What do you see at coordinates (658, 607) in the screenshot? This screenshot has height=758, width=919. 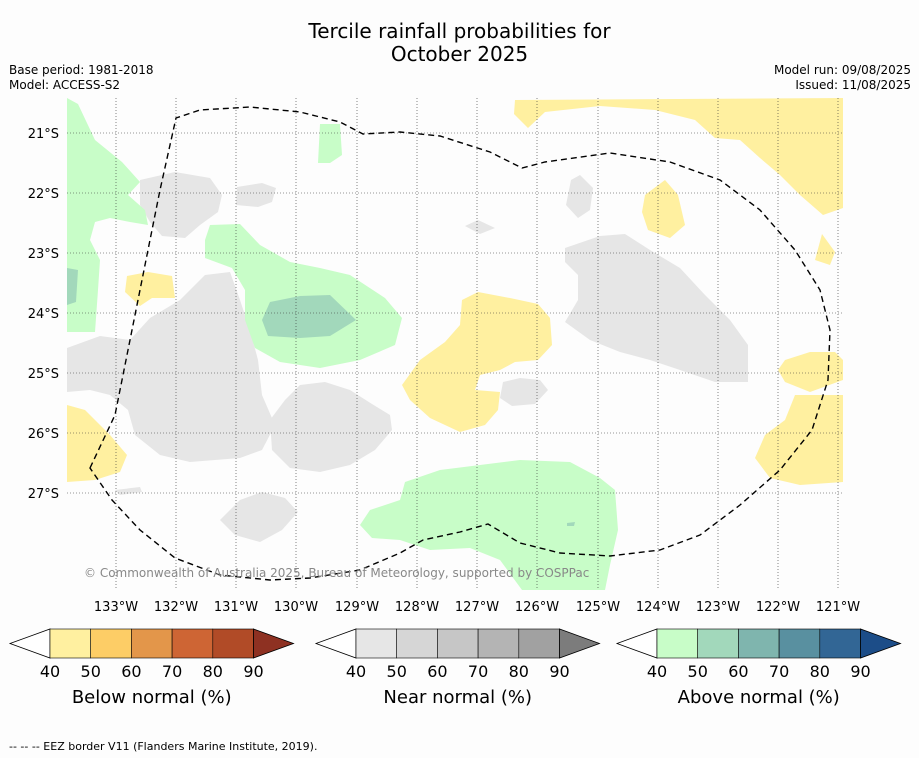 I see `longitude-label: 124°W` at bounding box center [658, 607].